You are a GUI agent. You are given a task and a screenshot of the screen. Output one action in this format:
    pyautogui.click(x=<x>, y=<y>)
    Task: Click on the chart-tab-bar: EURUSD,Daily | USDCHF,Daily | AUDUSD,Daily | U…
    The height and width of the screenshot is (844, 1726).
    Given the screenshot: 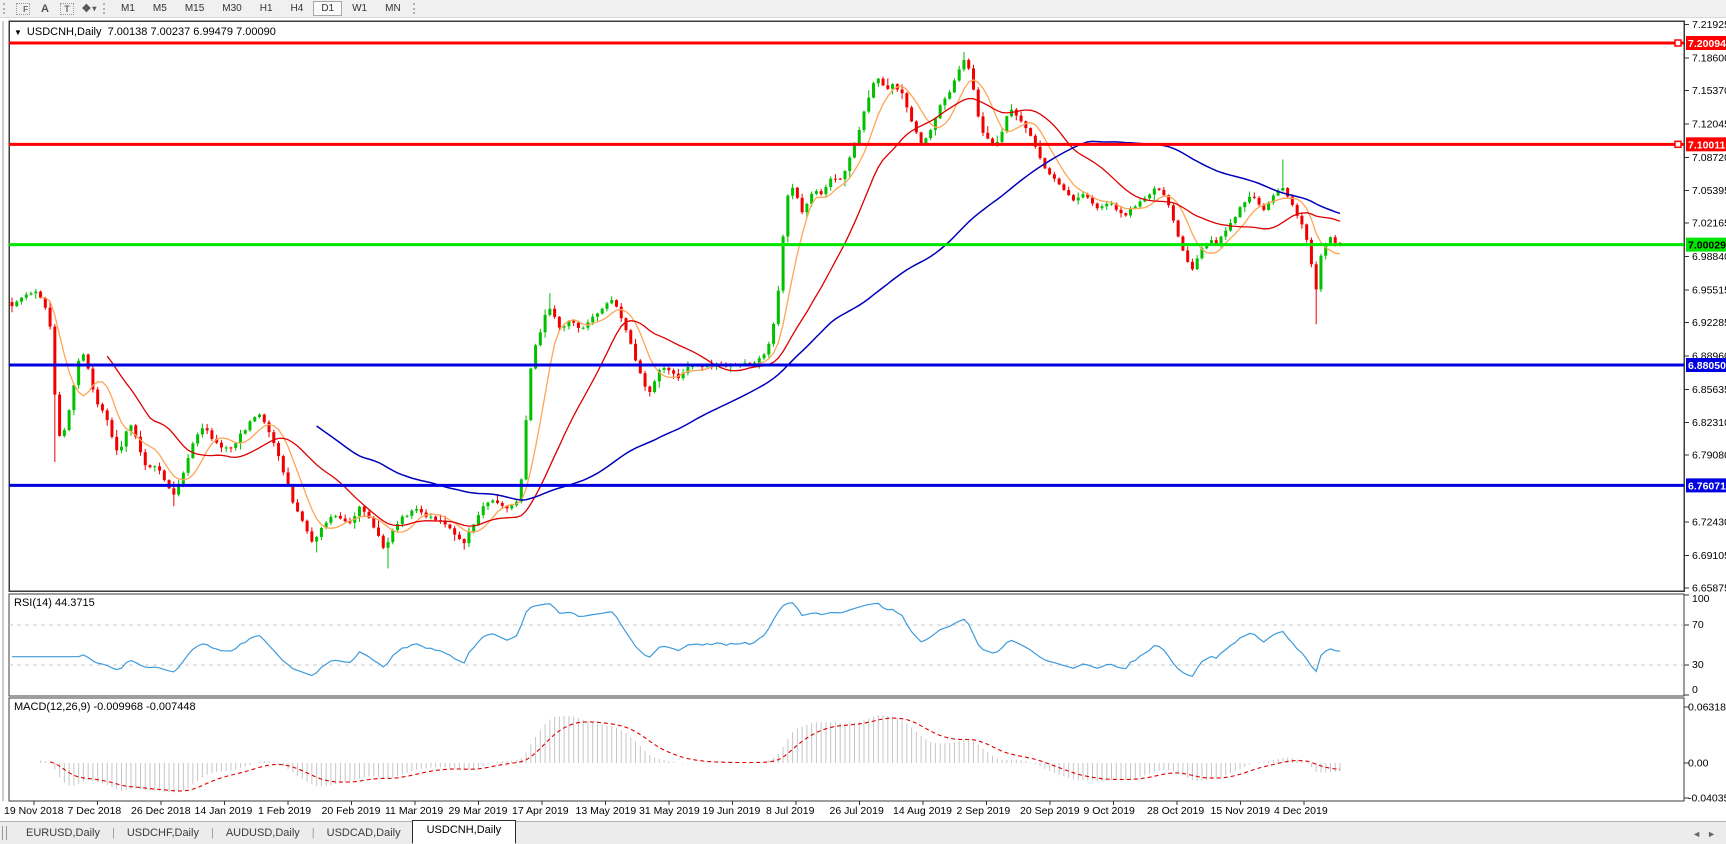 What is the action you would take?
    pyautogui.click(x=863, y=831)
    